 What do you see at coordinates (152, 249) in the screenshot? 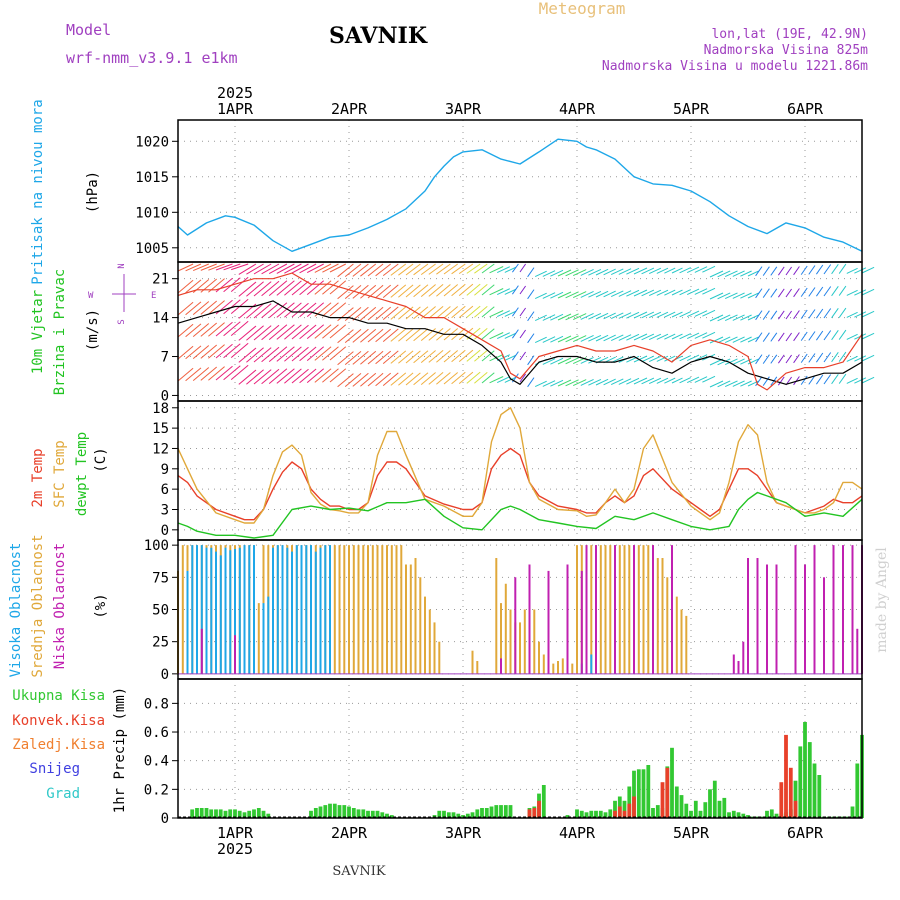
I see `pressure-ytick-label: 1005` at bounding box center [152, 249].